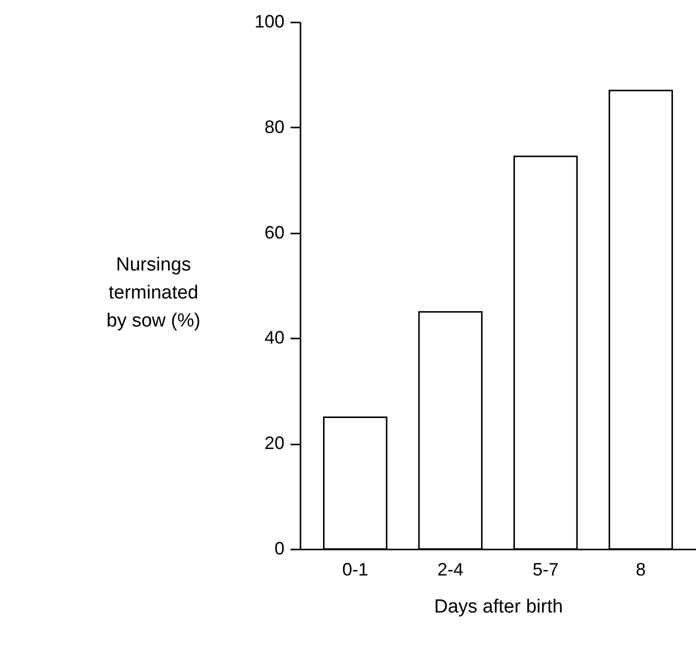  What do you see at coordinates (498, 607) in the screenshot?
I see `x-axis-title: Days after birth` at bounding box center [498, 607].